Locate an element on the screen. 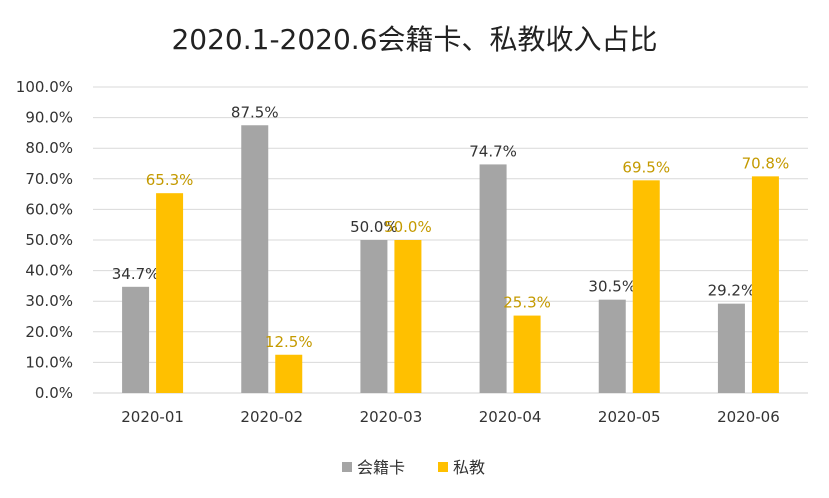 This screenshot has height=498, width=829. y-tick-label: 40.0% is located at coordinates (49, 271).